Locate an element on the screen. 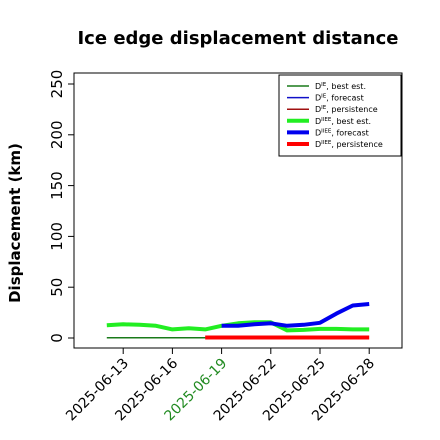 This screenshot has height=440, width=440. y-tick-label: 0 is located at coordinates (57, 338).